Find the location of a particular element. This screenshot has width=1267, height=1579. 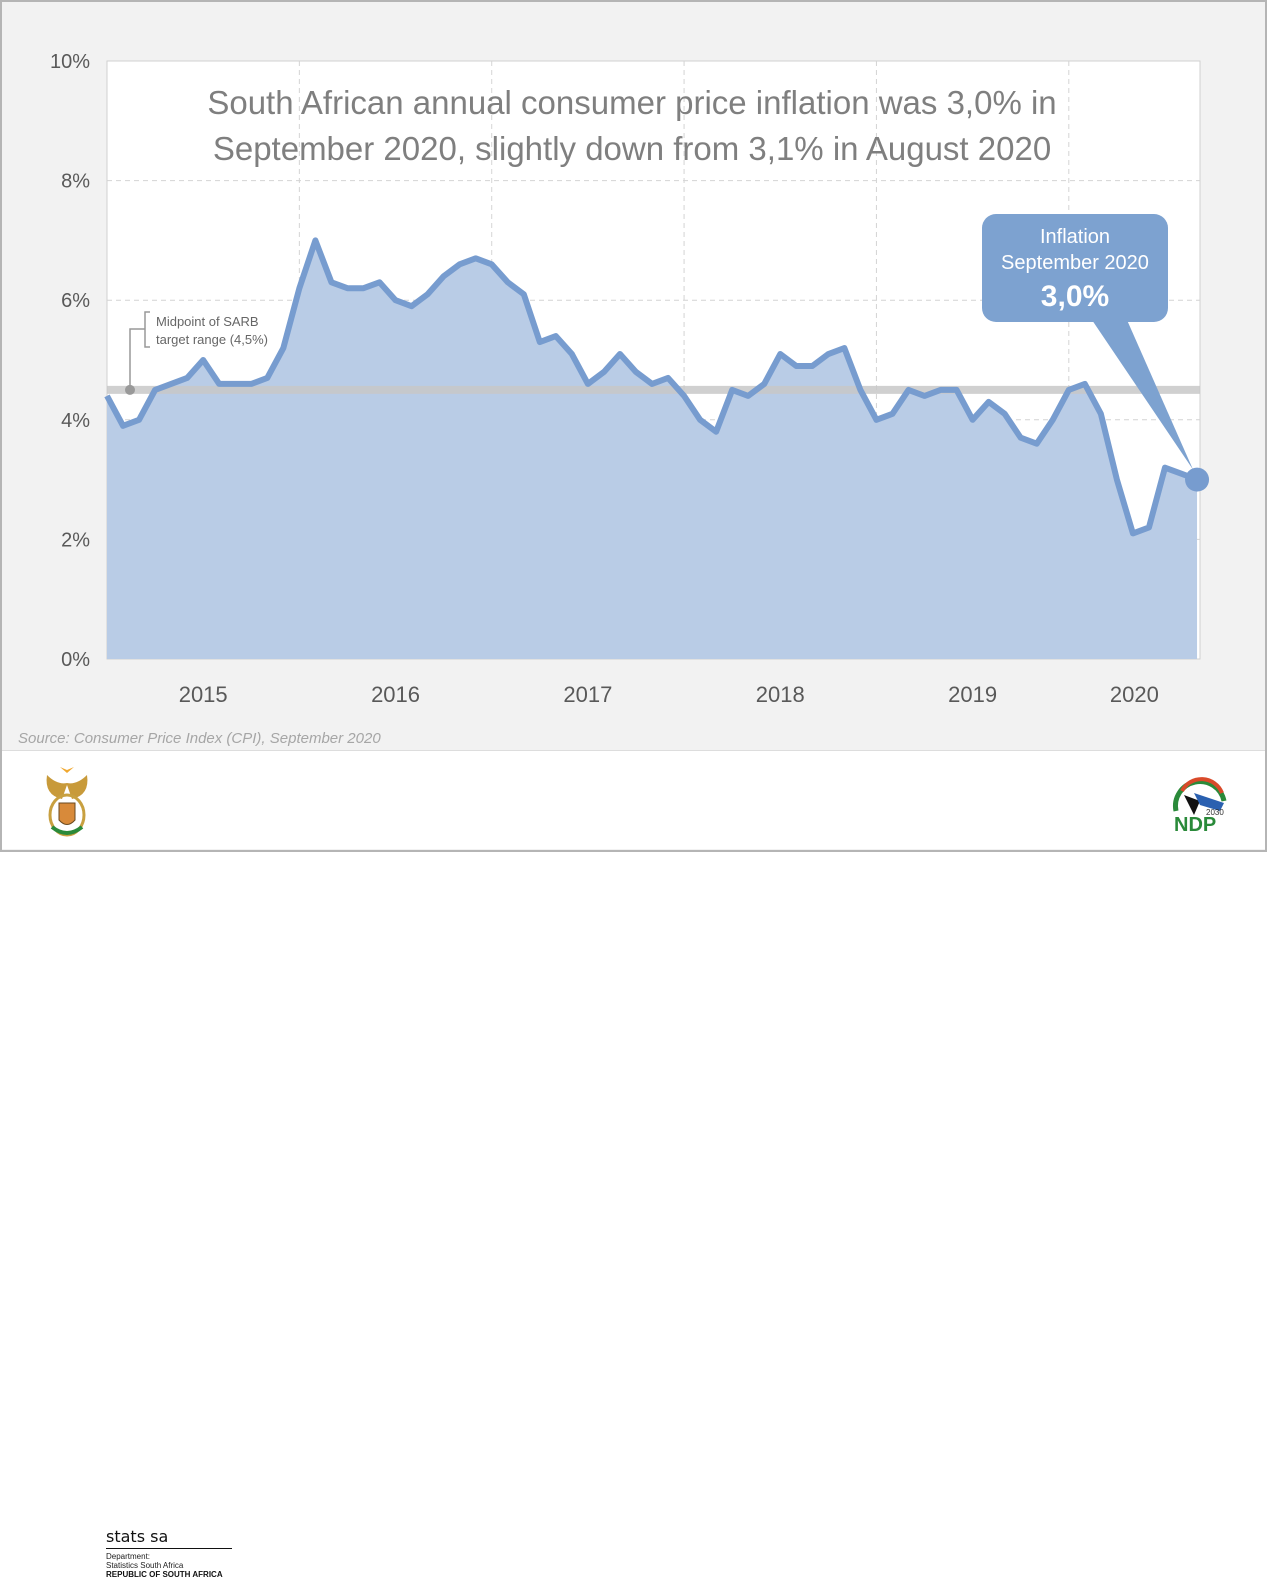

dept-name: Statistics South Africa is located at coordinates (145, 1565).